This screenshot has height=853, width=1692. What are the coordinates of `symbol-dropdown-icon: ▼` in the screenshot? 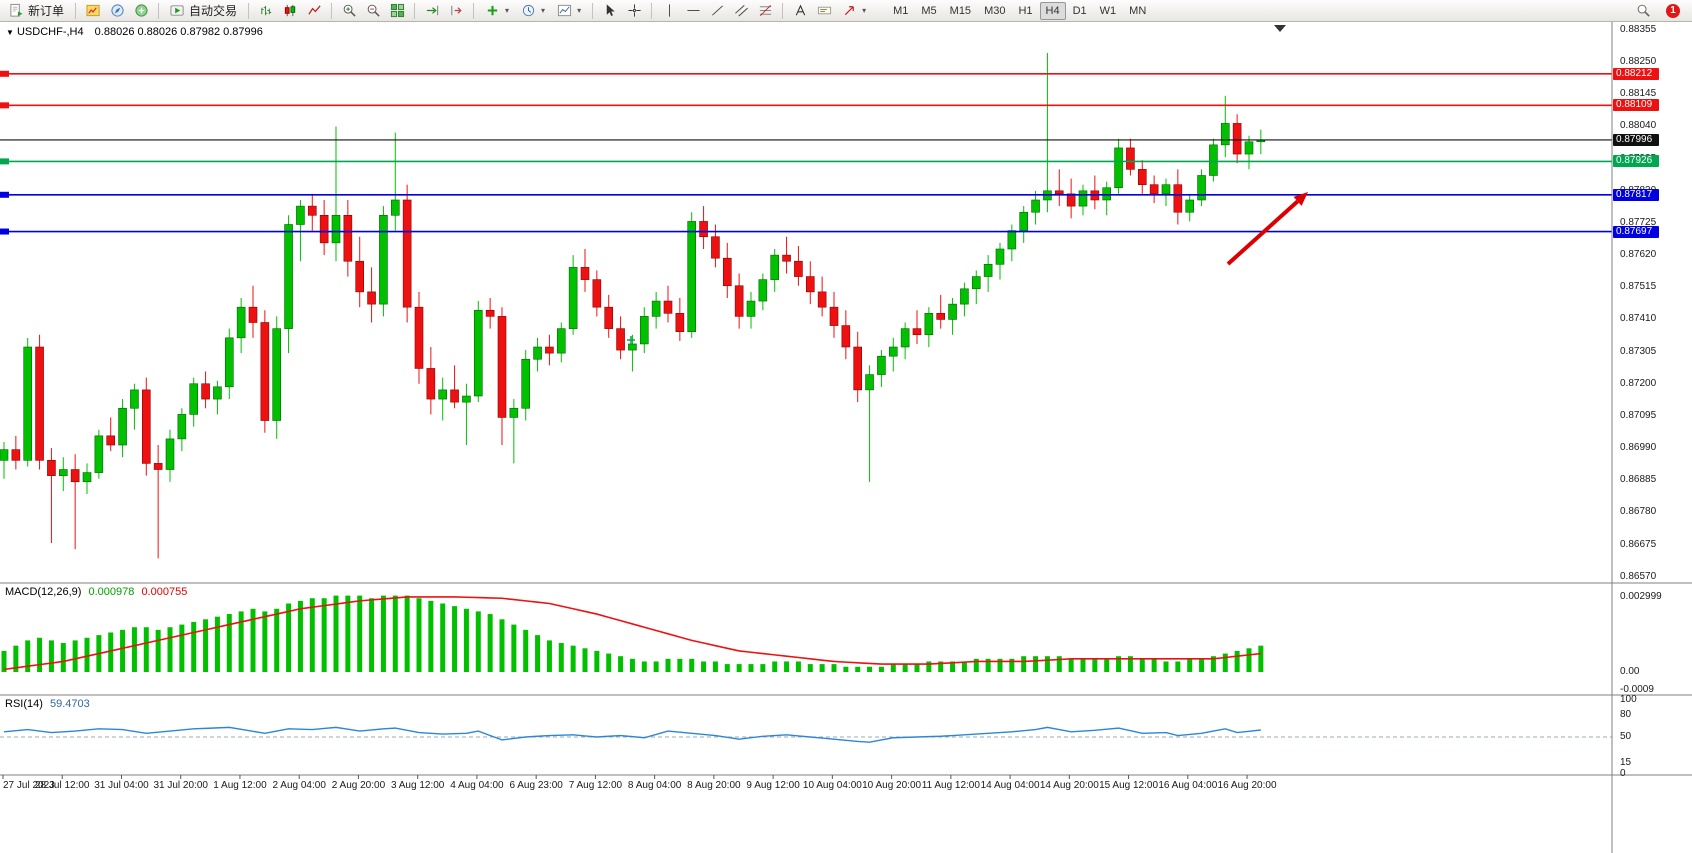 It's located at (10, 32).